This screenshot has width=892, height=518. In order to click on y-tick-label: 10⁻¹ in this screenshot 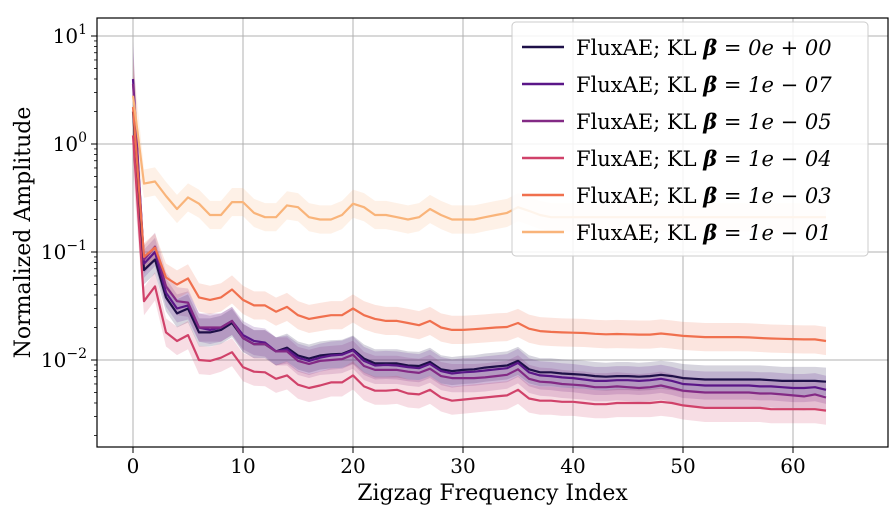, I will do `click(64, 251)`.